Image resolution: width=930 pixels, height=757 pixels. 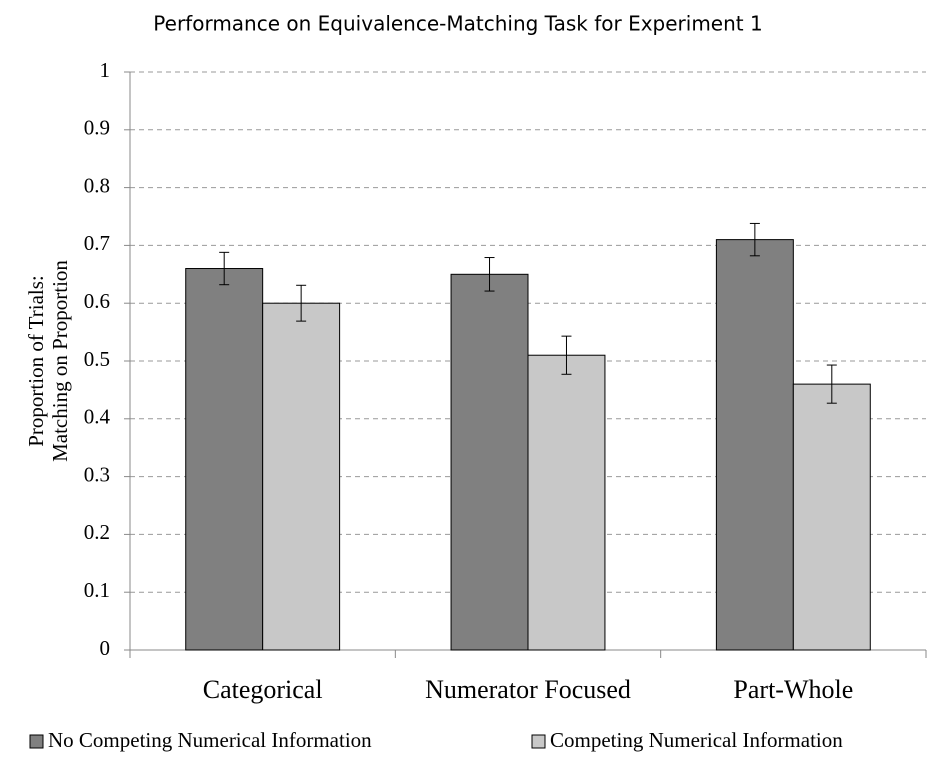 What do you see at coordinates (105, 648) in the screenshot?
I see `y-tick-label: 0` at bounding box center [105, 648].